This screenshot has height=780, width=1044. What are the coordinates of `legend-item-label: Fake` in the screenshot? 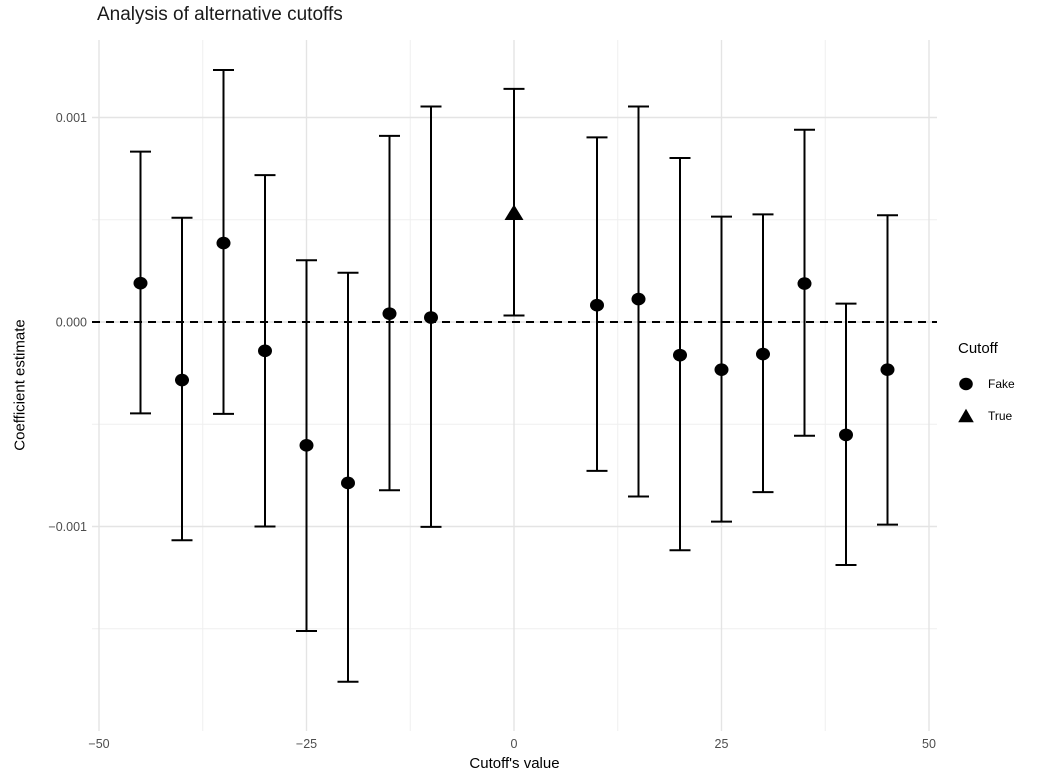 It's located at (1001, 384).